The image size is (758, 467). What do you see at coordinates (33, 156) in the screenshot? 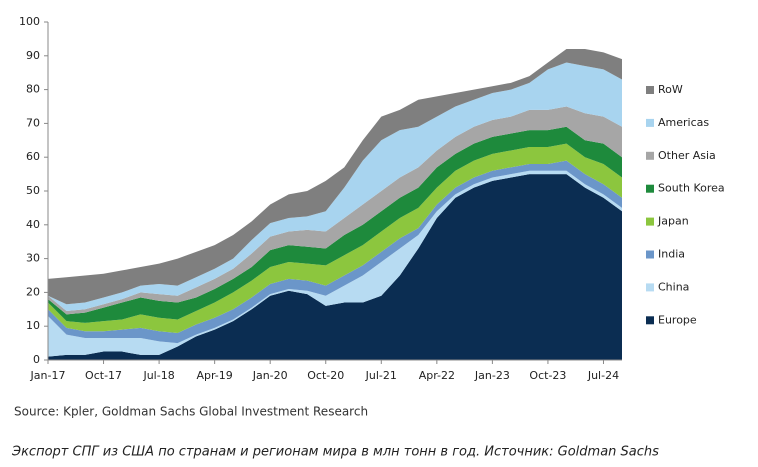
I see `y-tick-label: 60` at bounding box center [33, 156].